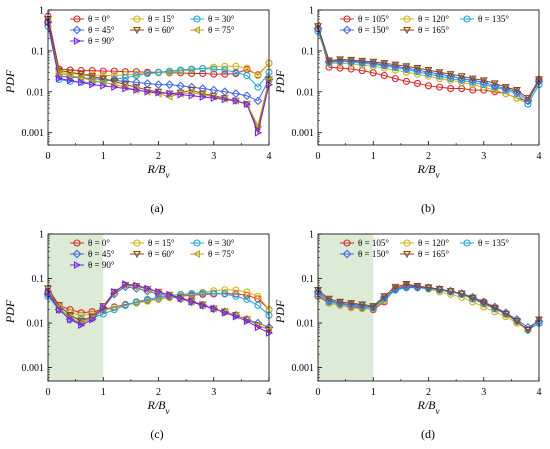 This screenshot has width=550, height=449. Describe the element at coordinates (373, 392) in the screenshot. I see `x-tick-label: 1` at that location.